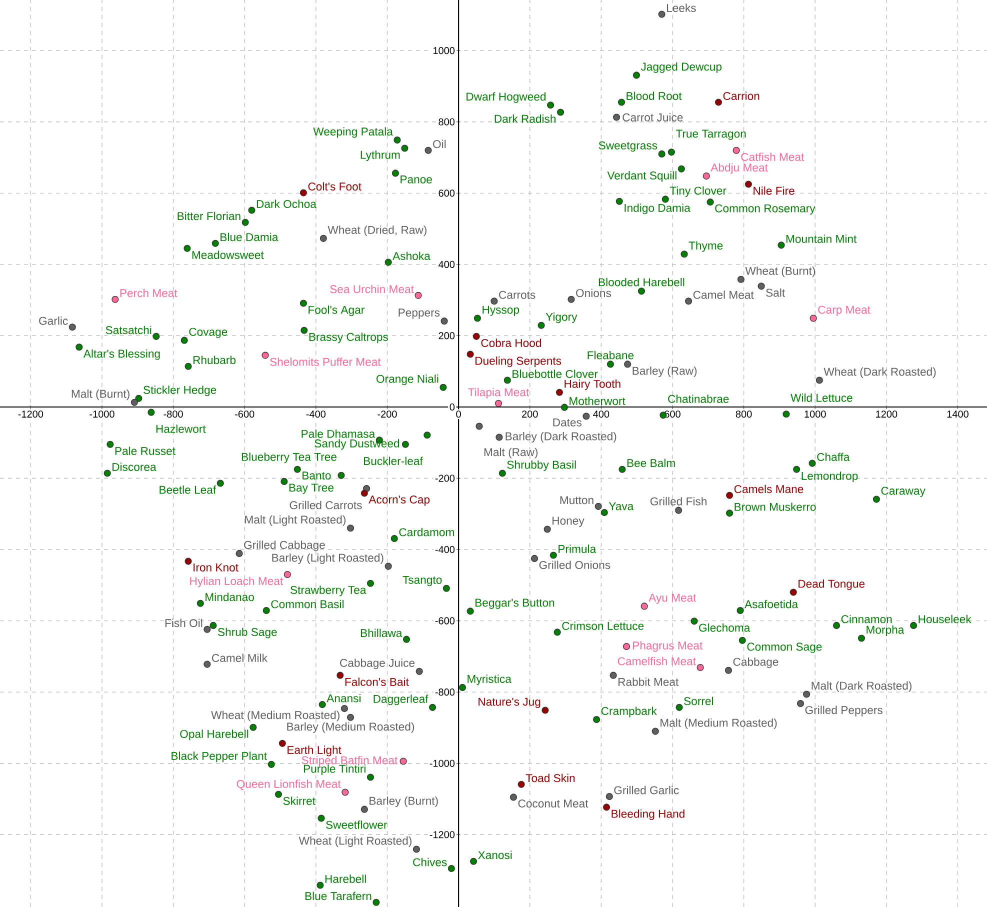  What do you see at coordinates (506, 97) in the screenshot?
I see `data-label: Dwarf Hogweed` at bounding box center [506, 97].